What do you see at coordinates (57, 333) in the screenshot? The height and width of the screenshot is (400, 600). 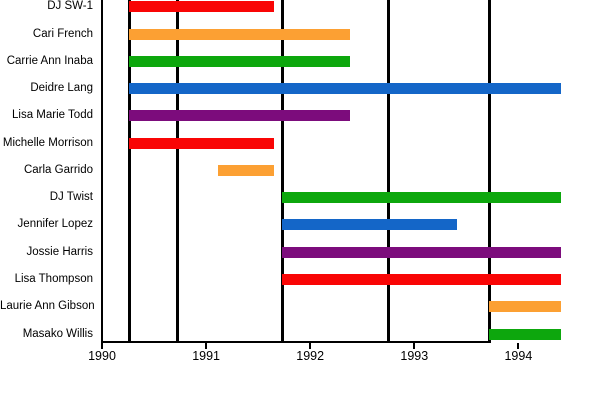 I see `row-label: Masako Willis` at bounding box center [57, 333].